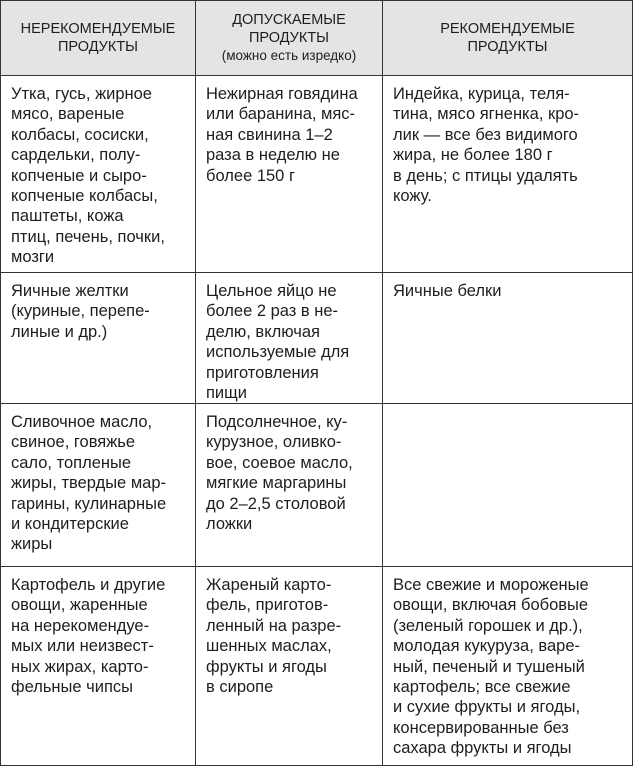 This screenshot has height=766, width=633. I want to click on column-title: НЕРЕКОМЕНДУЕМЫЕ ПРОДУКТЫ, so click(98, 38).